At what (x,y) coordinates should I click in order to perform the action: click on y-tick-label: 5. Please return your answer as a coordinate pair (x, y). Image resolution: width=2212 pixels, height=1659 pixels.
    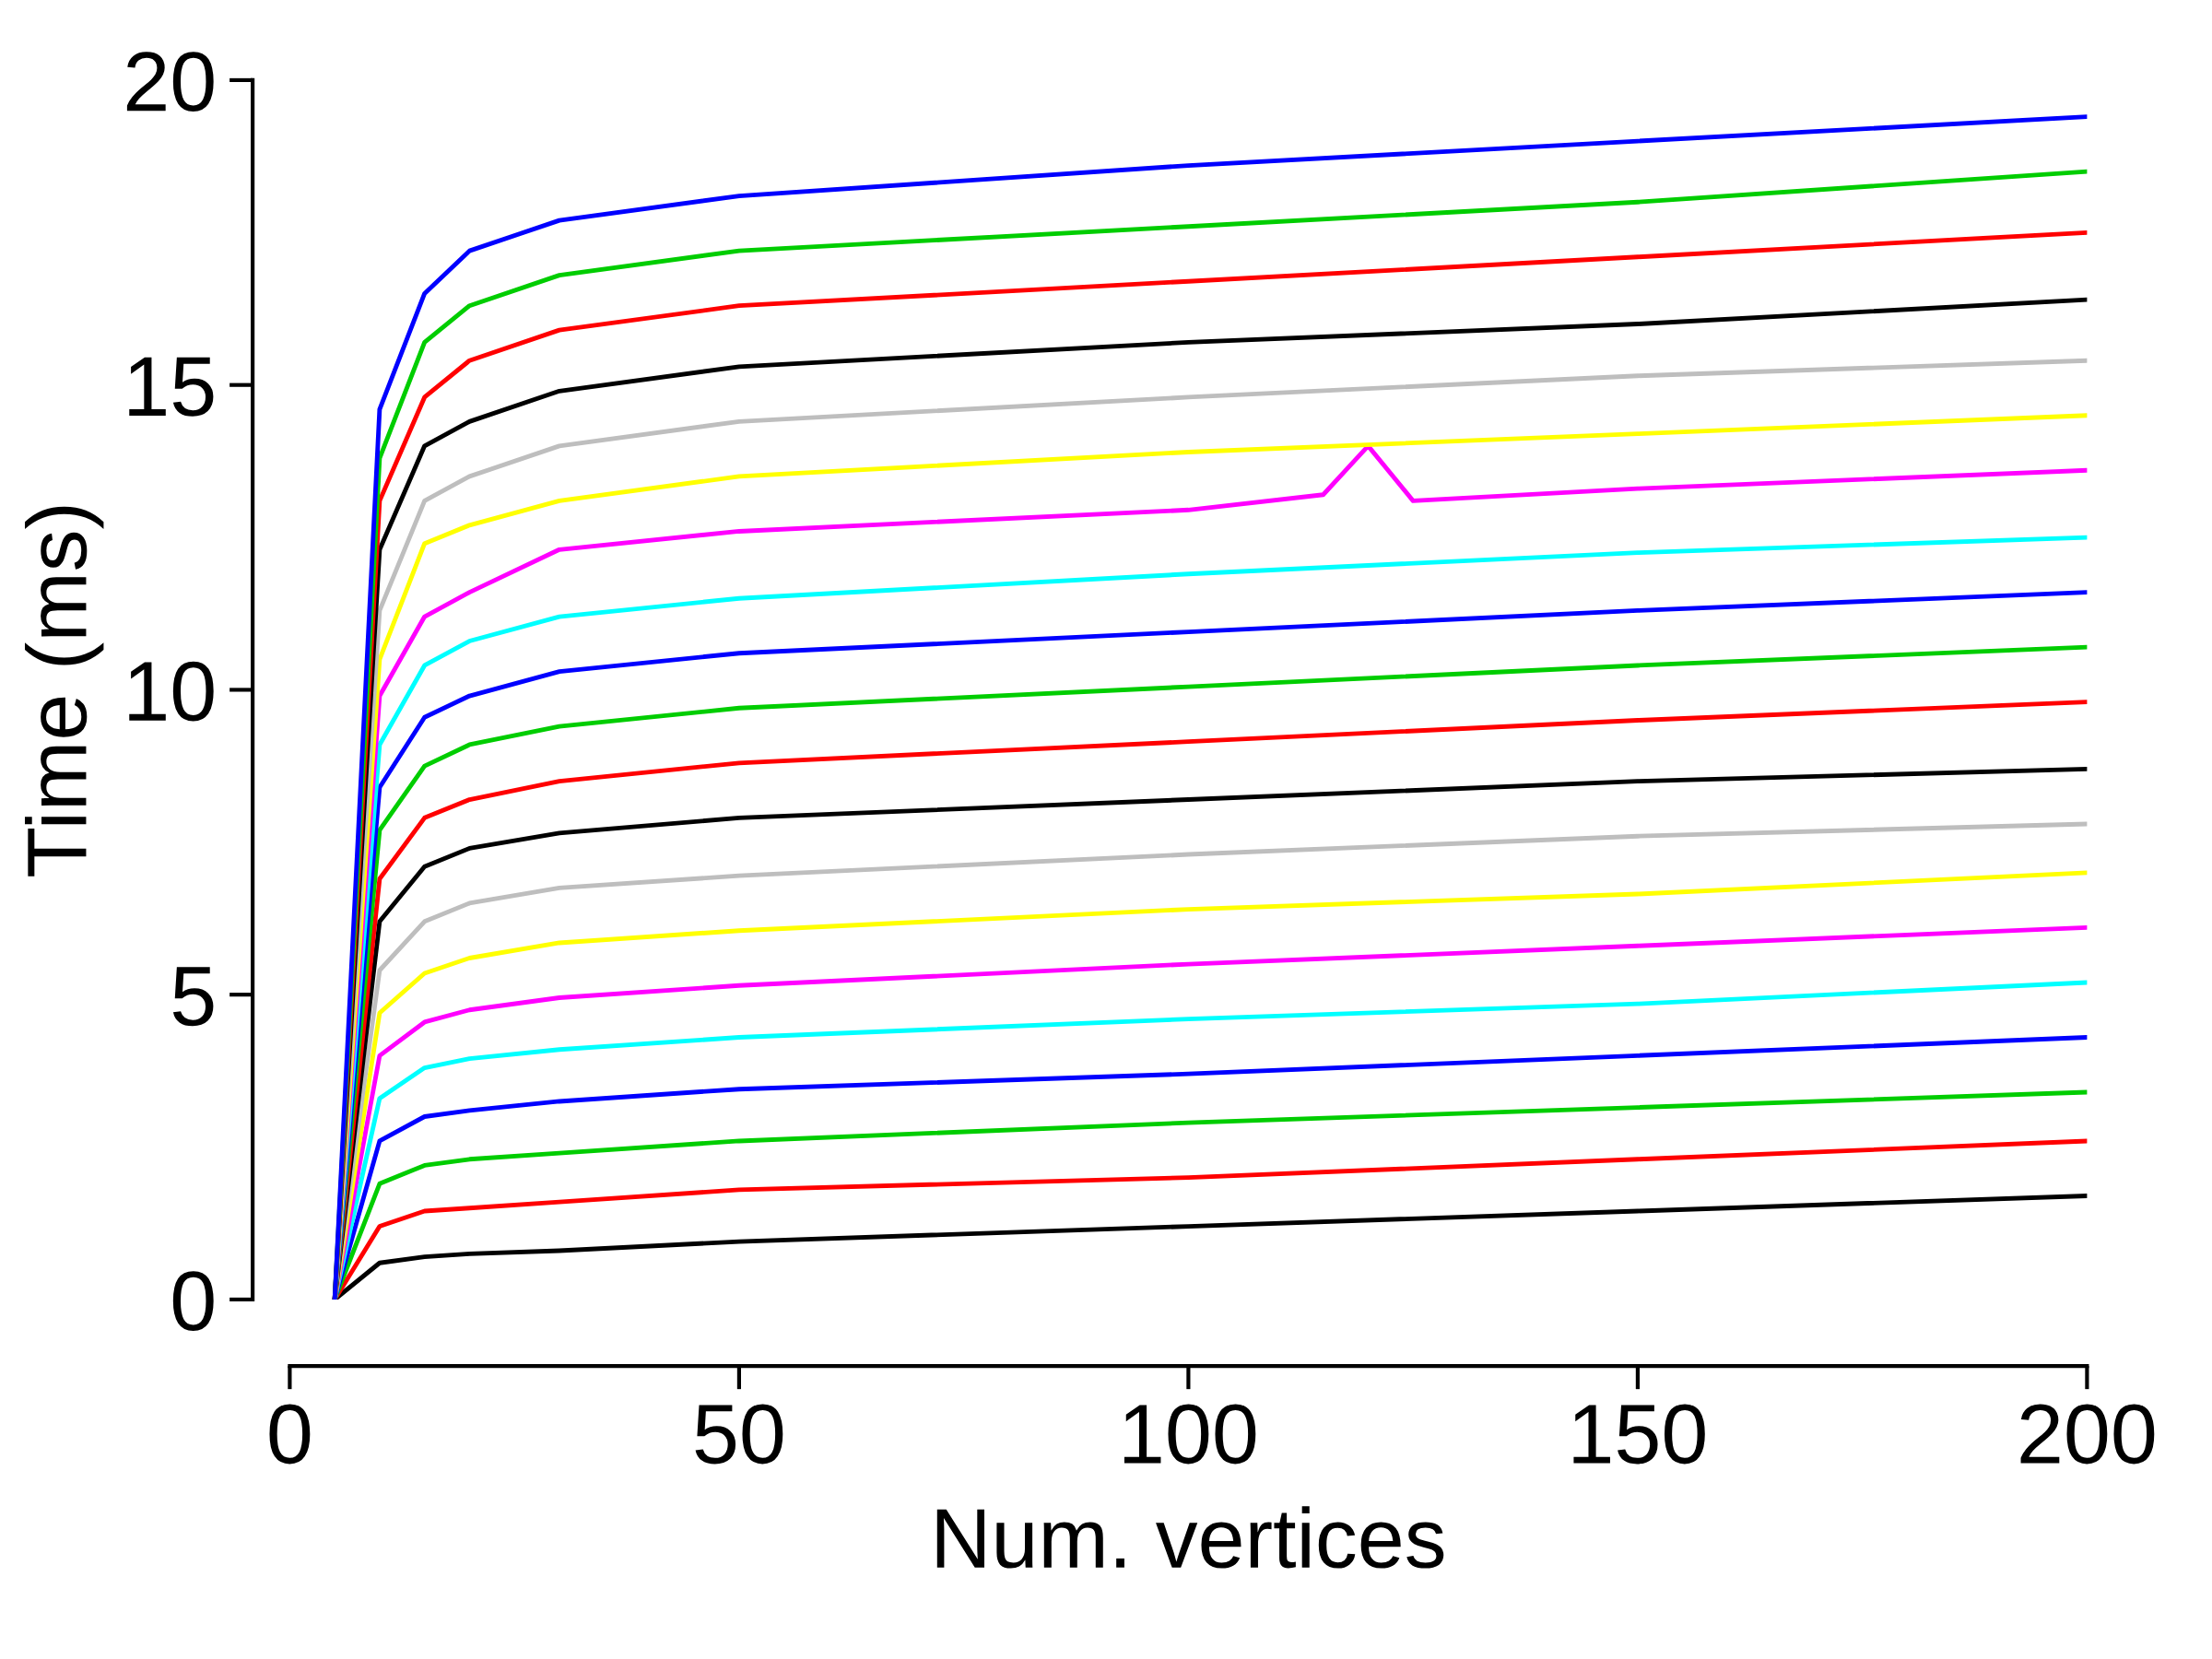
    Looking at the image, I should click on (193, 997).